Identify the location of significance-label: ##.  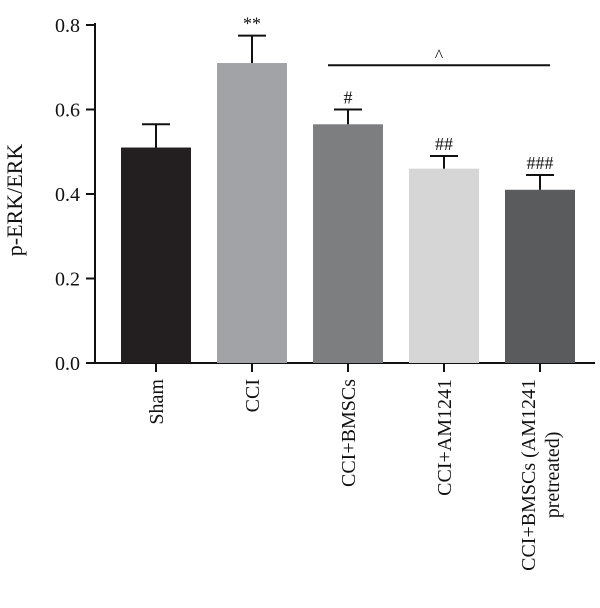
(444, 144).